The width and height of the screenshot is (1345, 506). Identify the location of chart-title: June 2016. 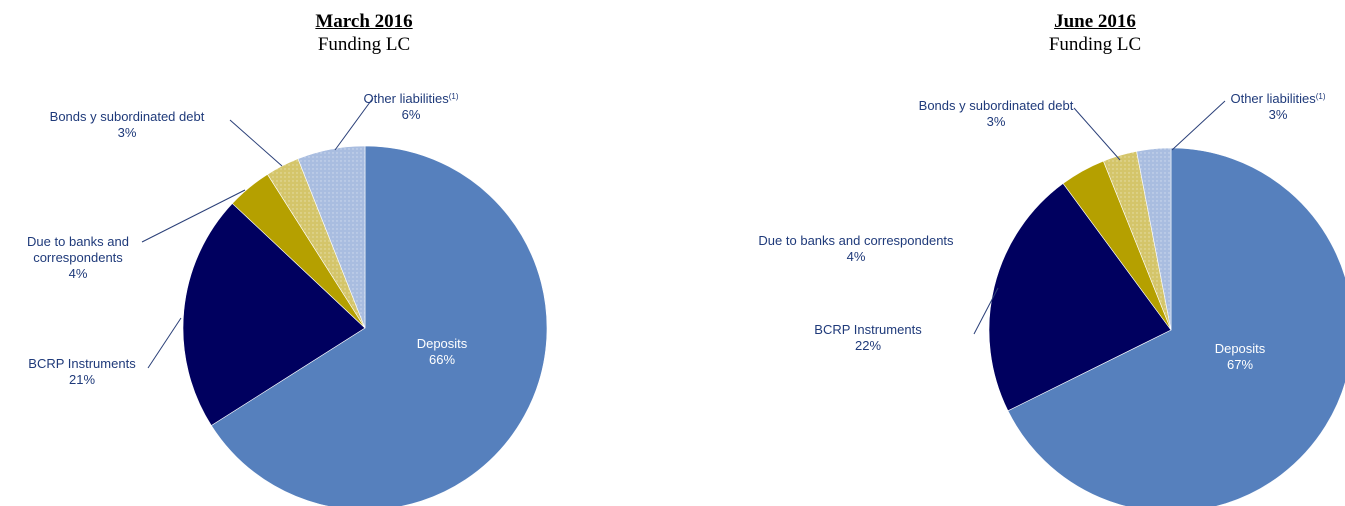
(1095, 21).